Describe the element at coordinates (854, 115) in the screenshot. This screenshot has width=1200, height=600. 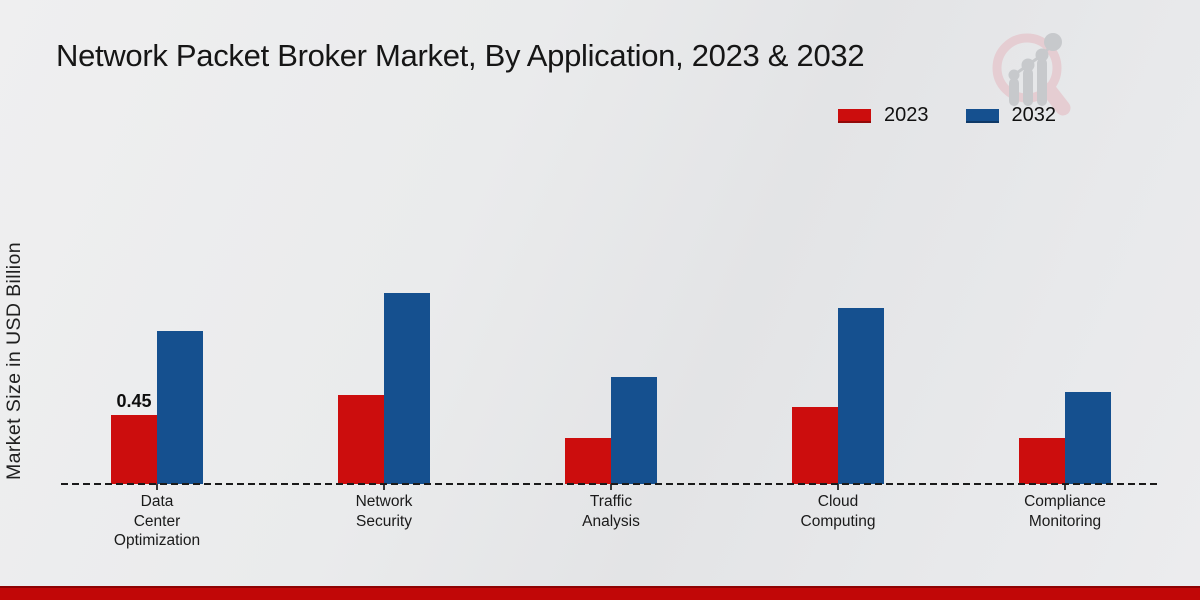
I see `legend-swatch-2023` at that location.